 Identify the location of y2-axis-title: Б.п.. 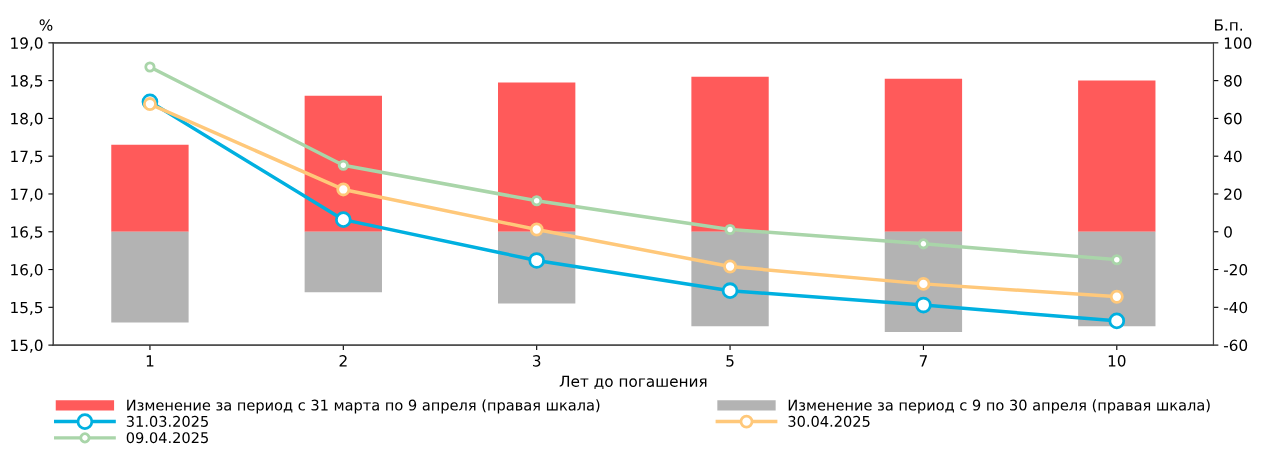
(1228, 25).